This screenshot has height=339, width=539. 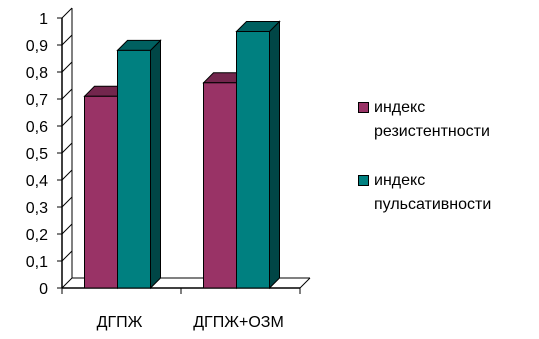 What do you see at coordinates (43, 19) in the screenshot?
I see `y-tick-label: 1` at bounding box center [43, 19].